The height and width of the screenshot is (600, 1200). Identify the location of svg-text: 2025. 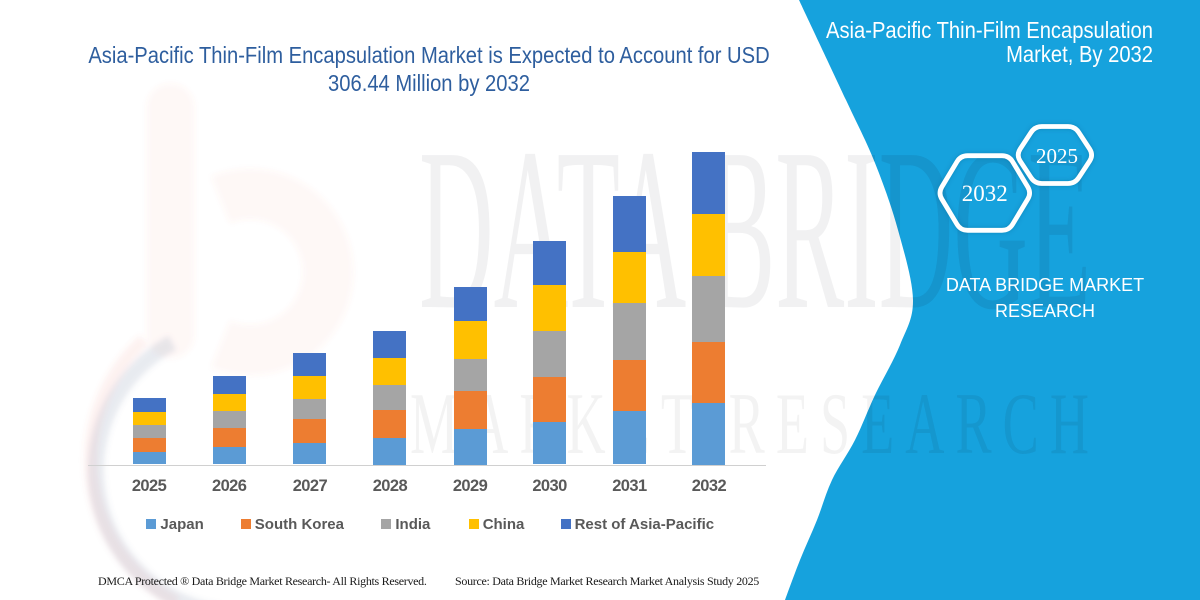
(1057, 156).